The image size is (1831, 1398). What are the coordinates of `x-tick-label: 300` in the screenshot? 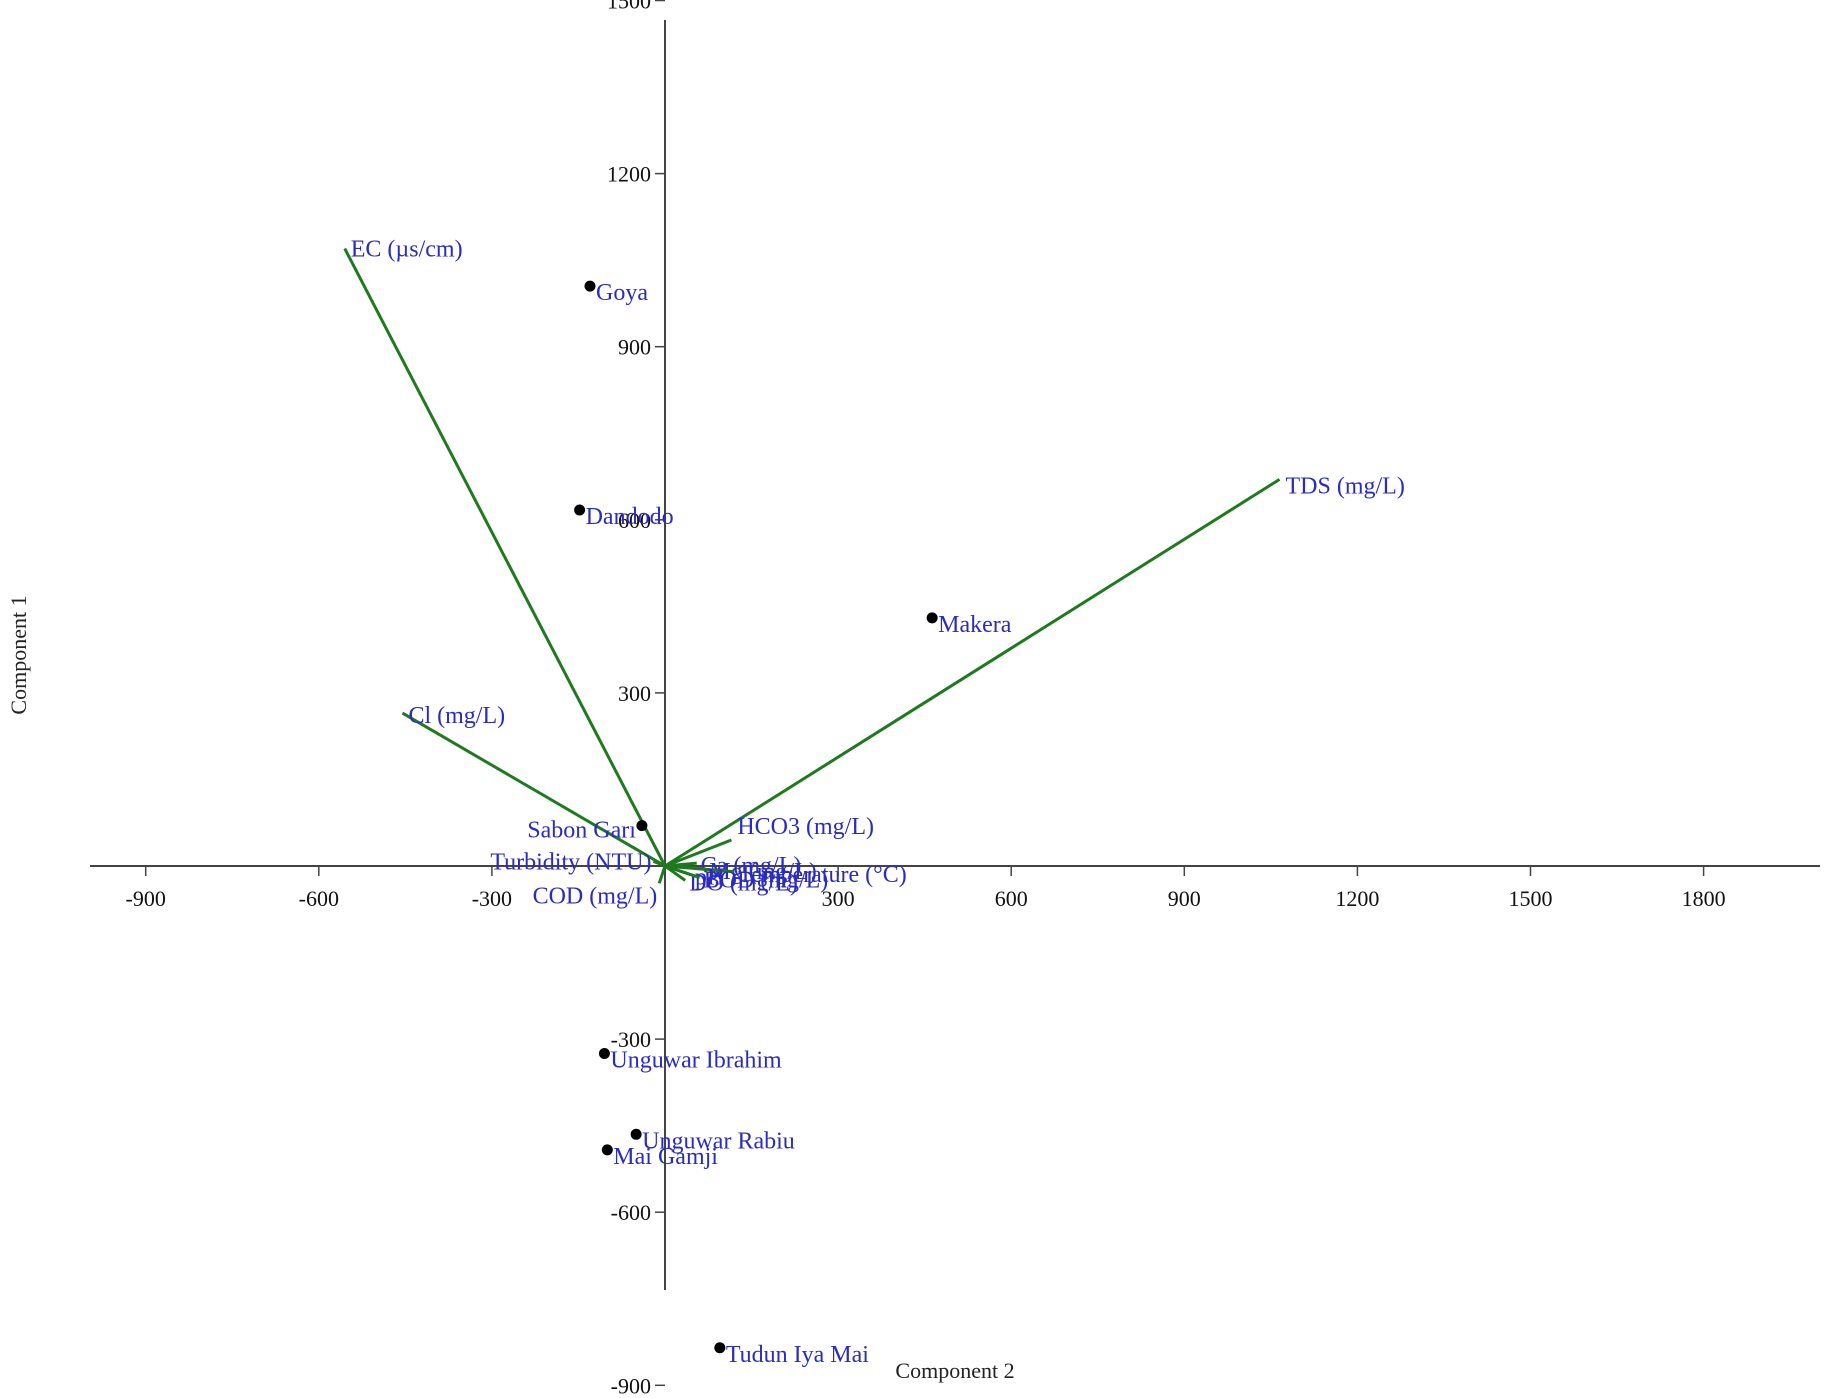 It's located at (838, 898).